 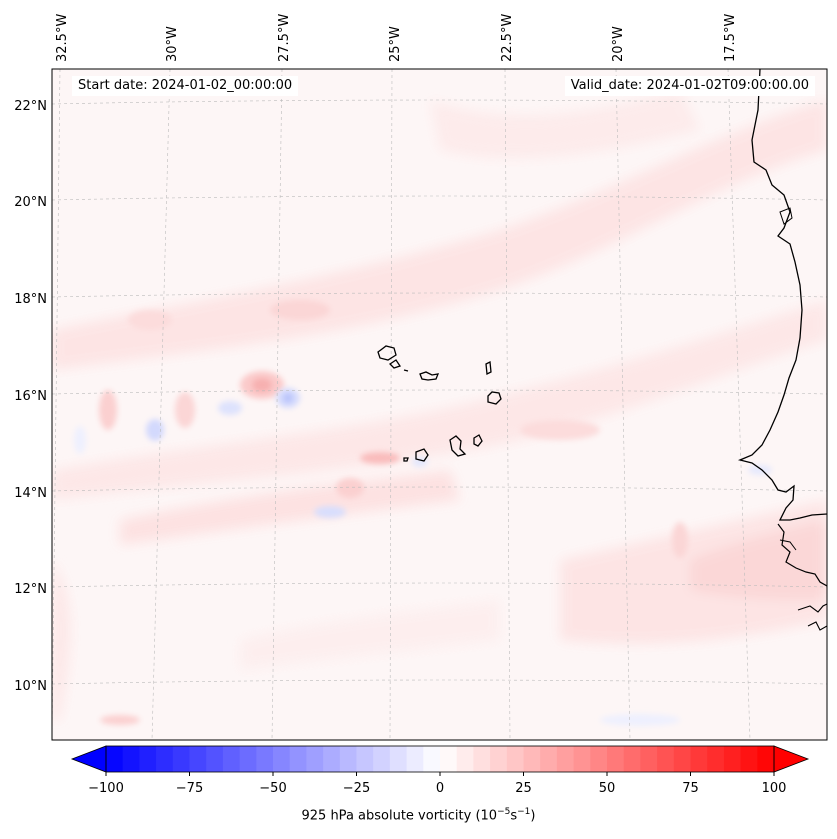 I want to click on colorbar-tick-label: 100, so click(x=774, y=788).